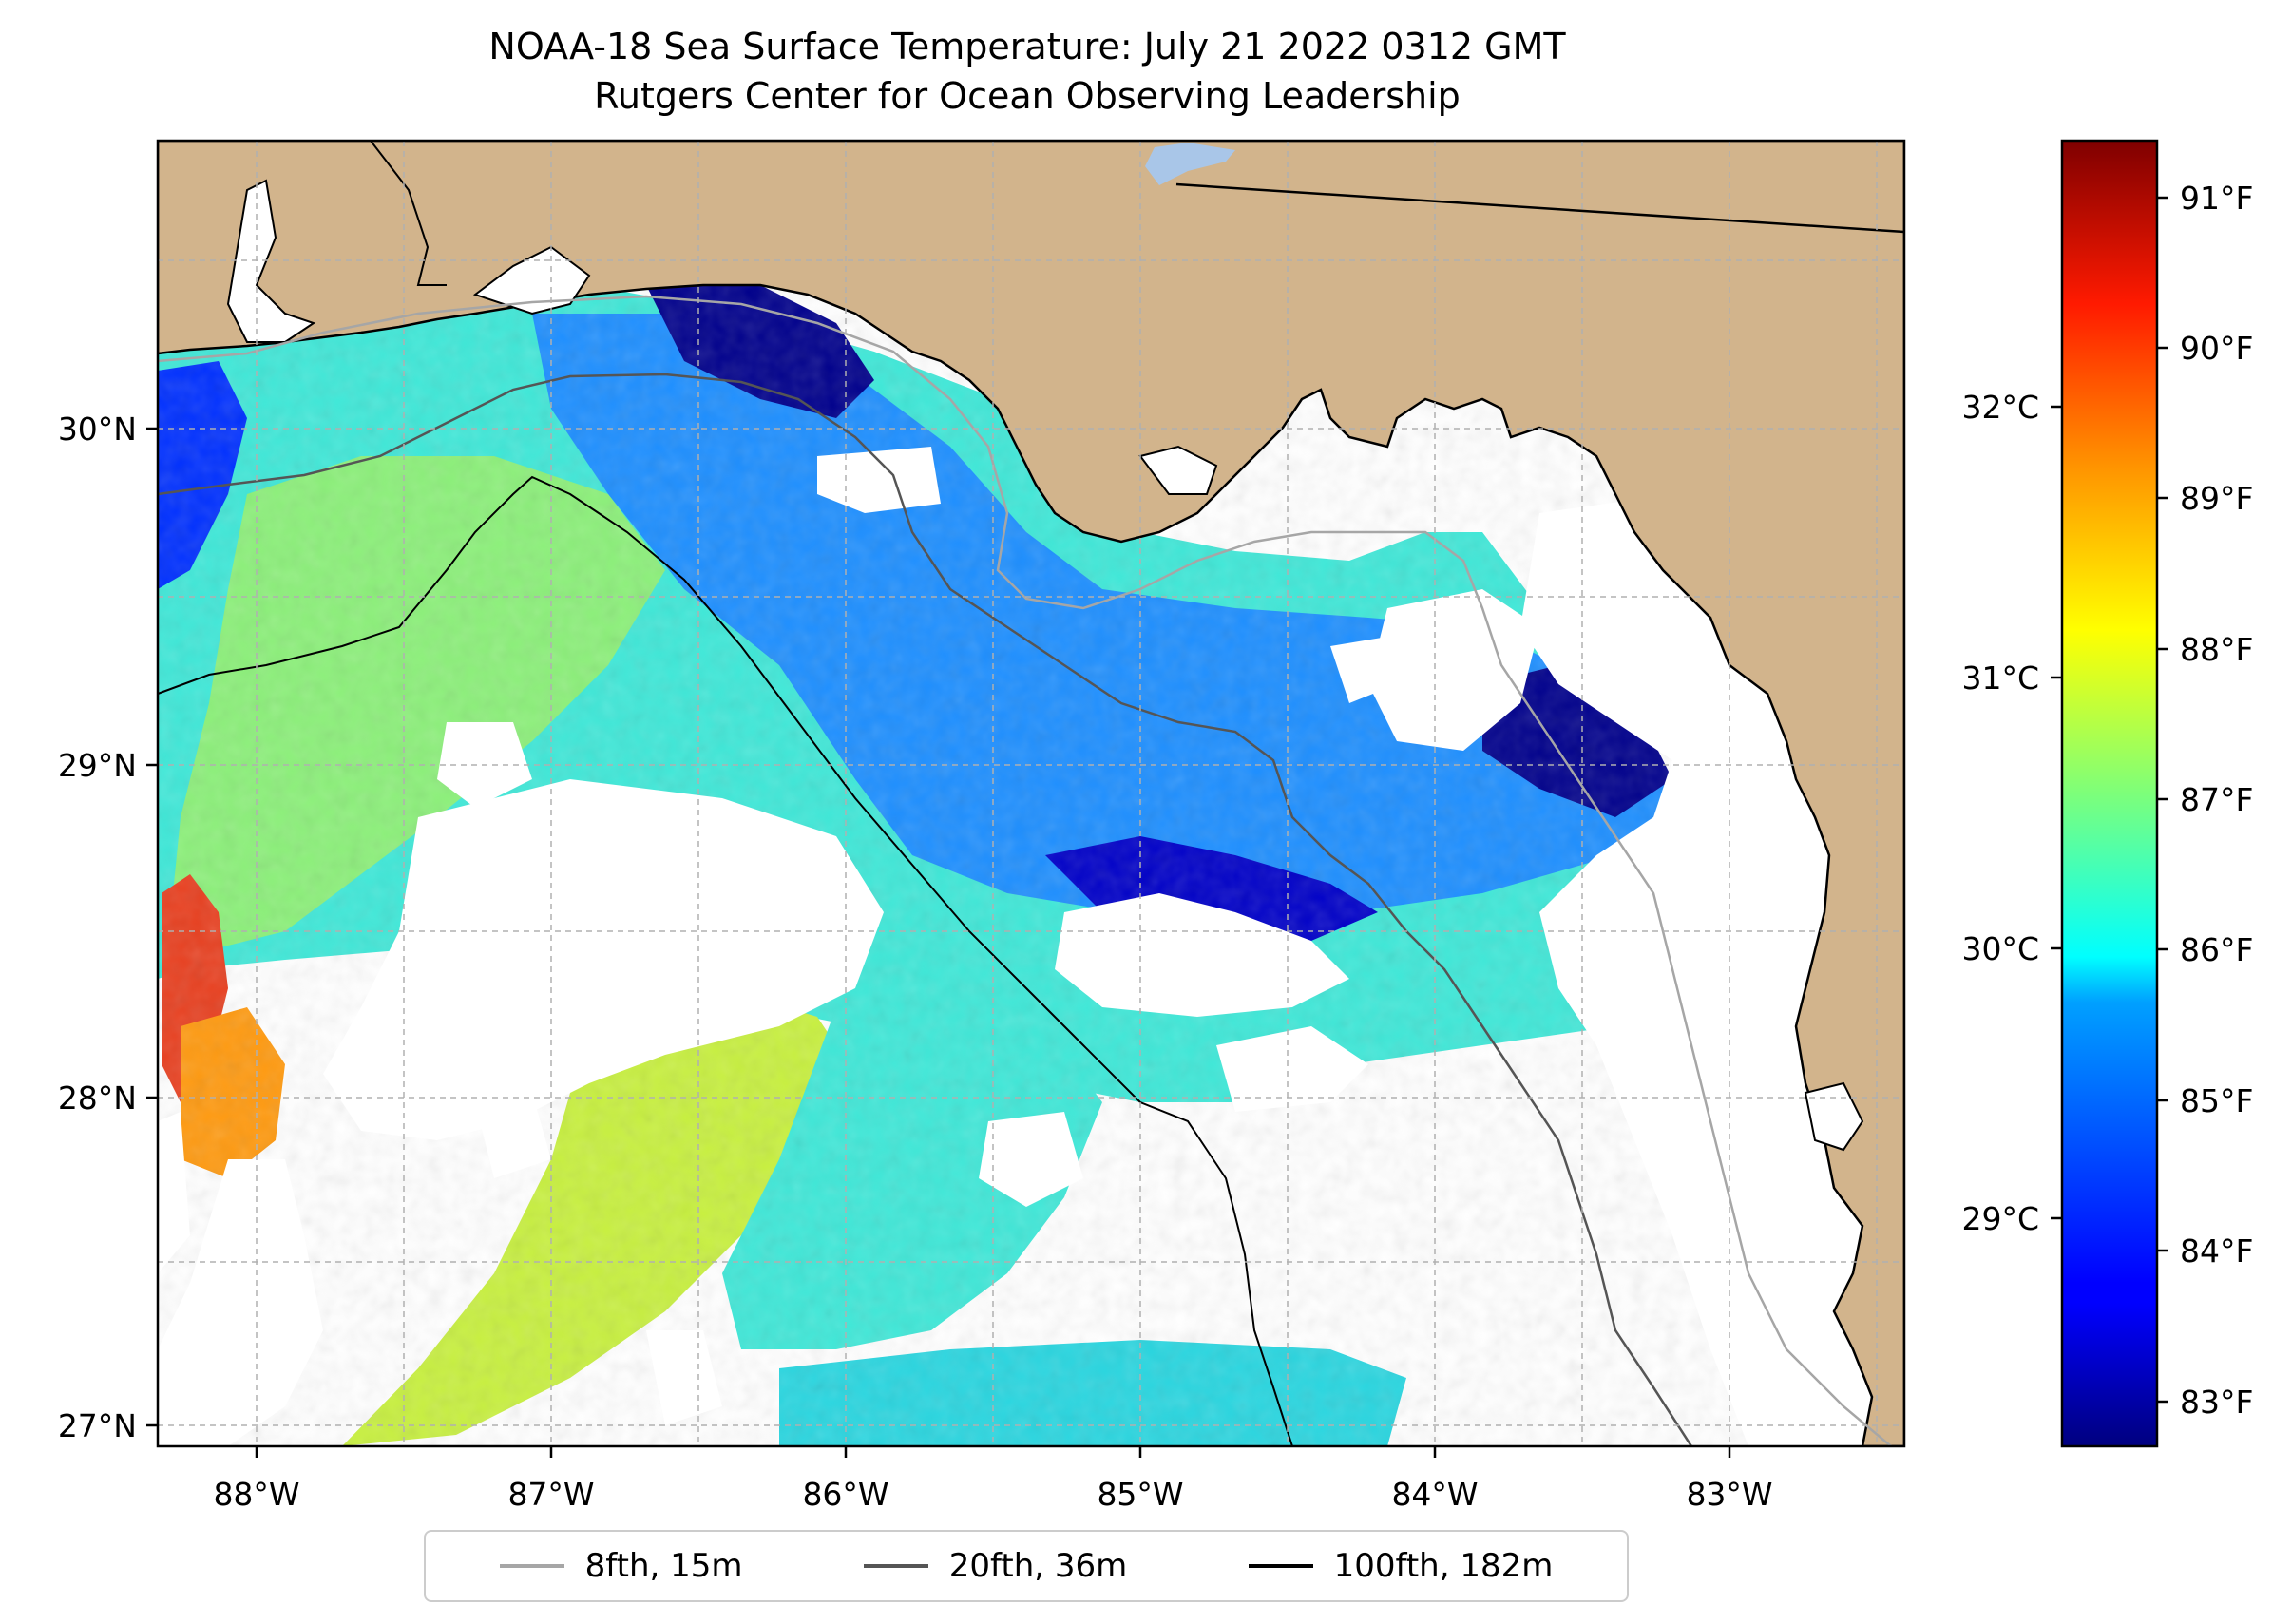 This screenshot has width=2292, height=1624. I want to click on lon-tick-label: 87°W, so click(550, 1494).